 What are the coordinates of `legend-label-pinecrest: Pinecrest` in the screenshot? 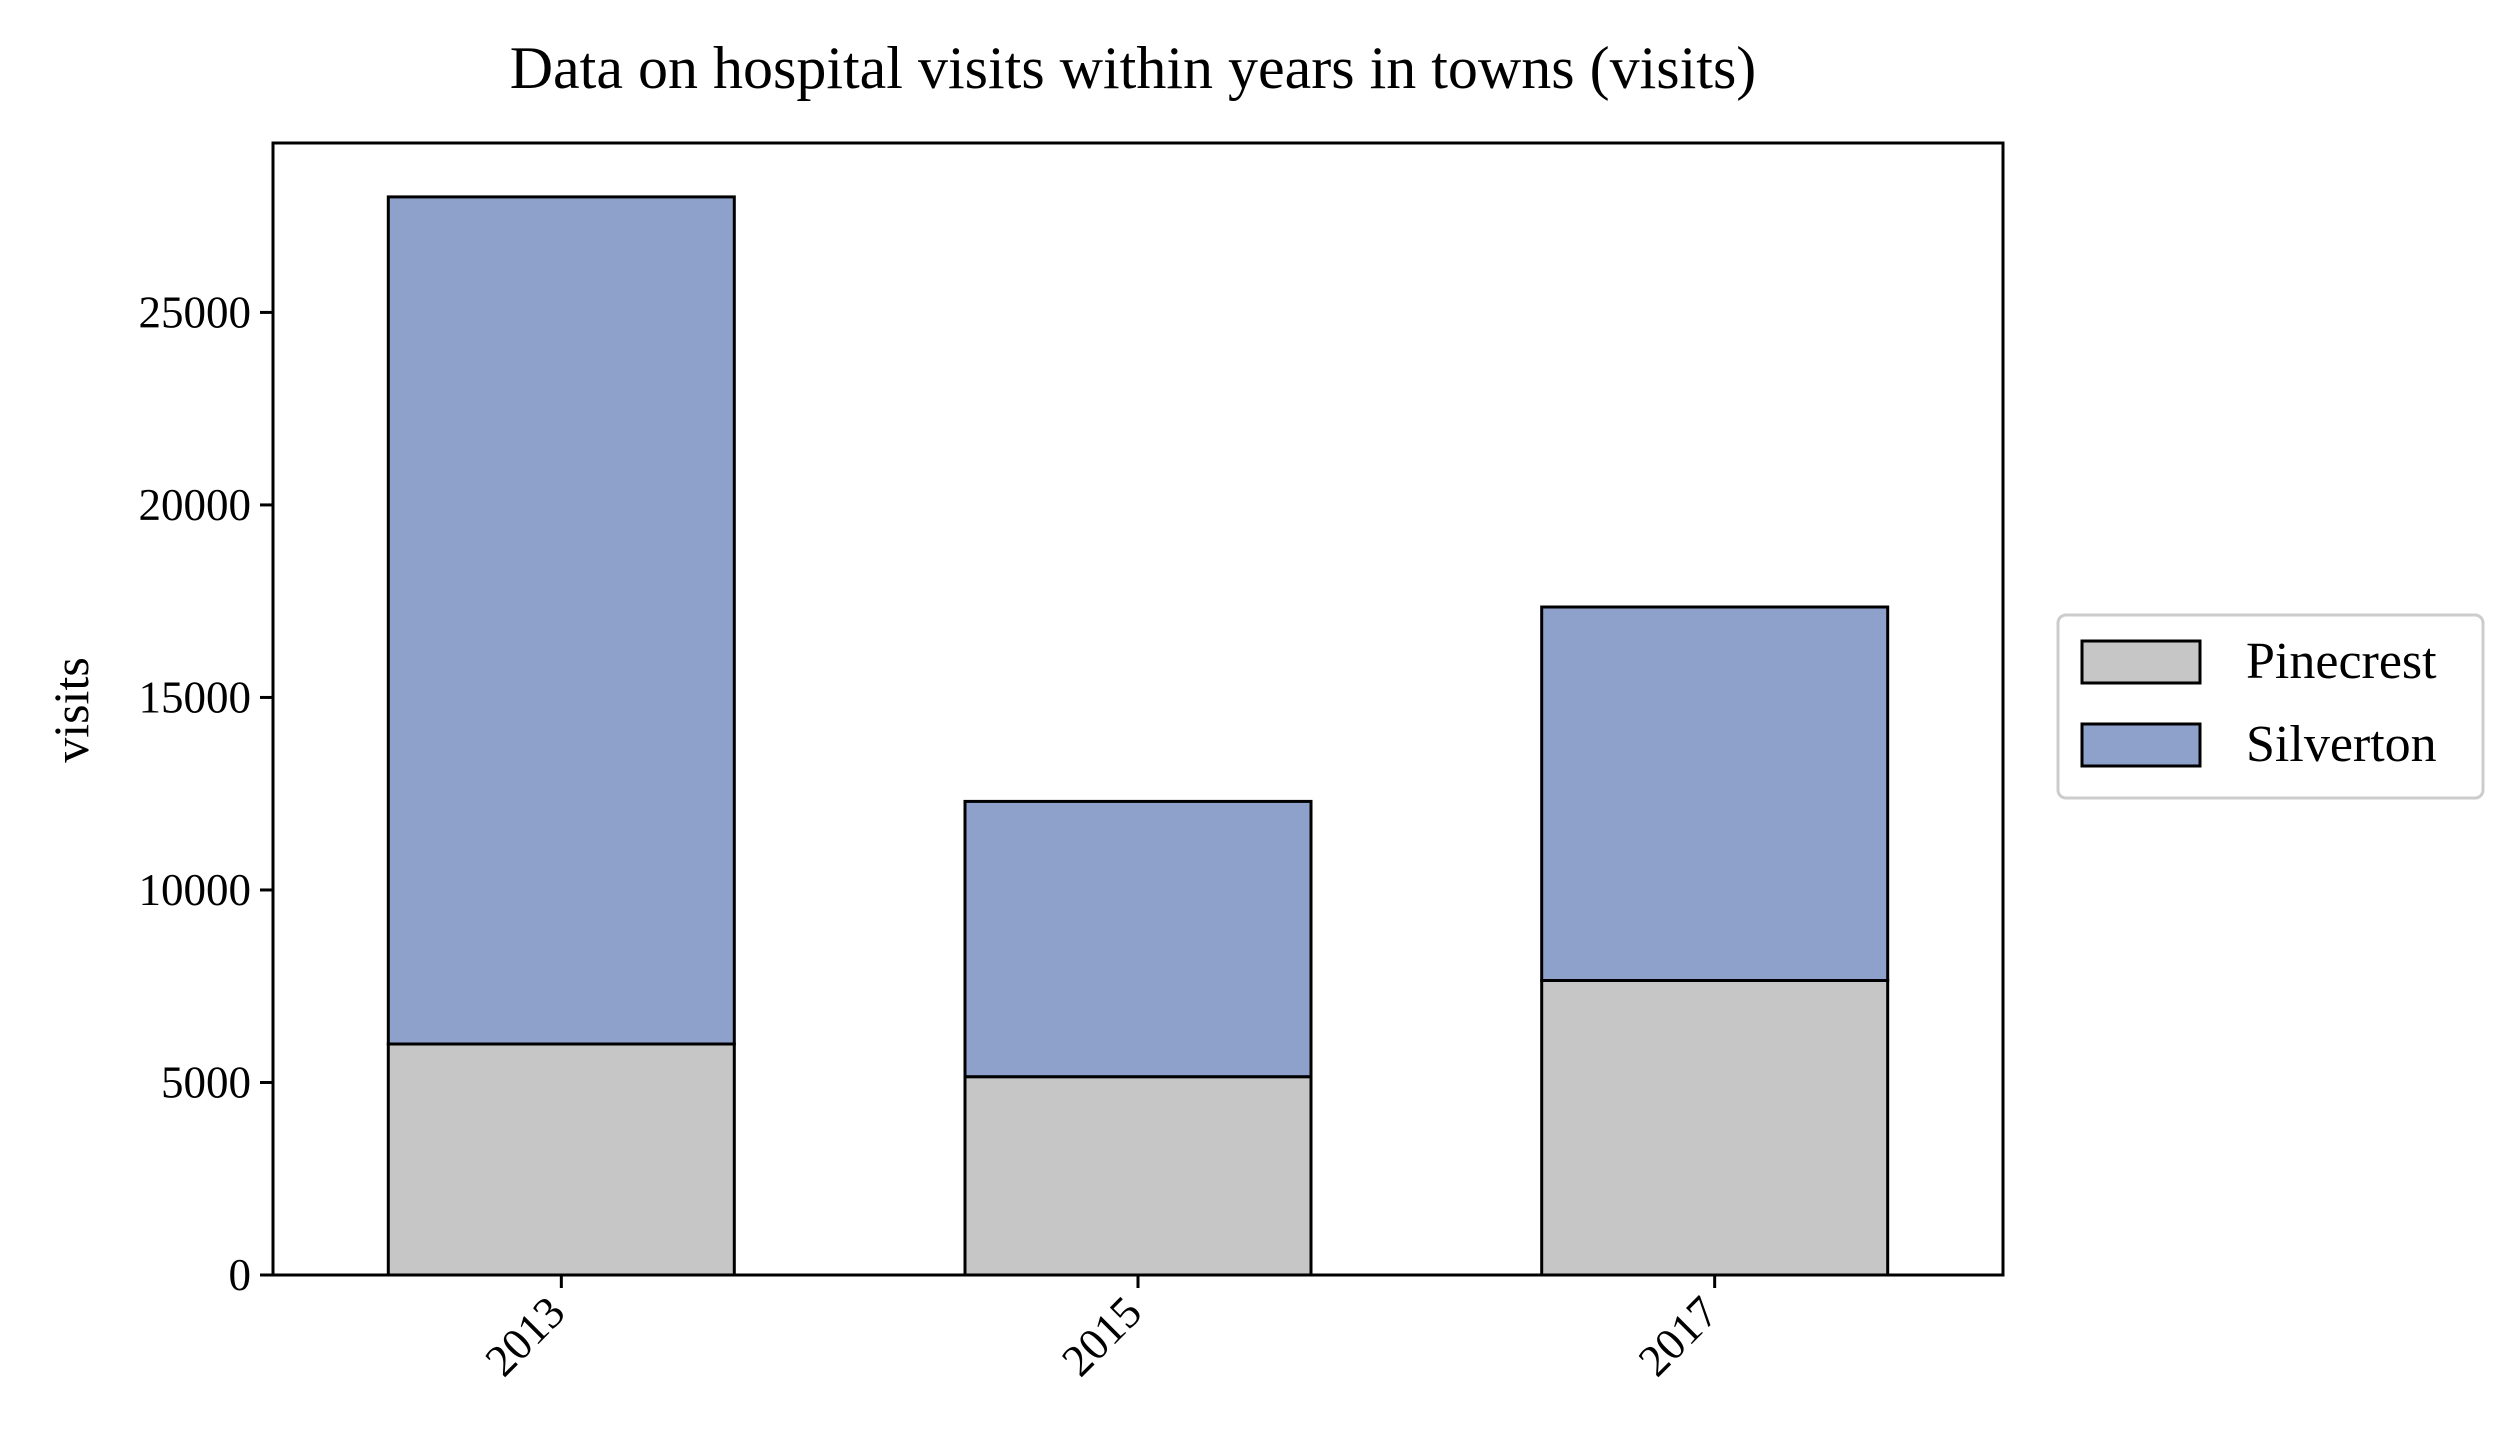 It's located at (2341, 661).